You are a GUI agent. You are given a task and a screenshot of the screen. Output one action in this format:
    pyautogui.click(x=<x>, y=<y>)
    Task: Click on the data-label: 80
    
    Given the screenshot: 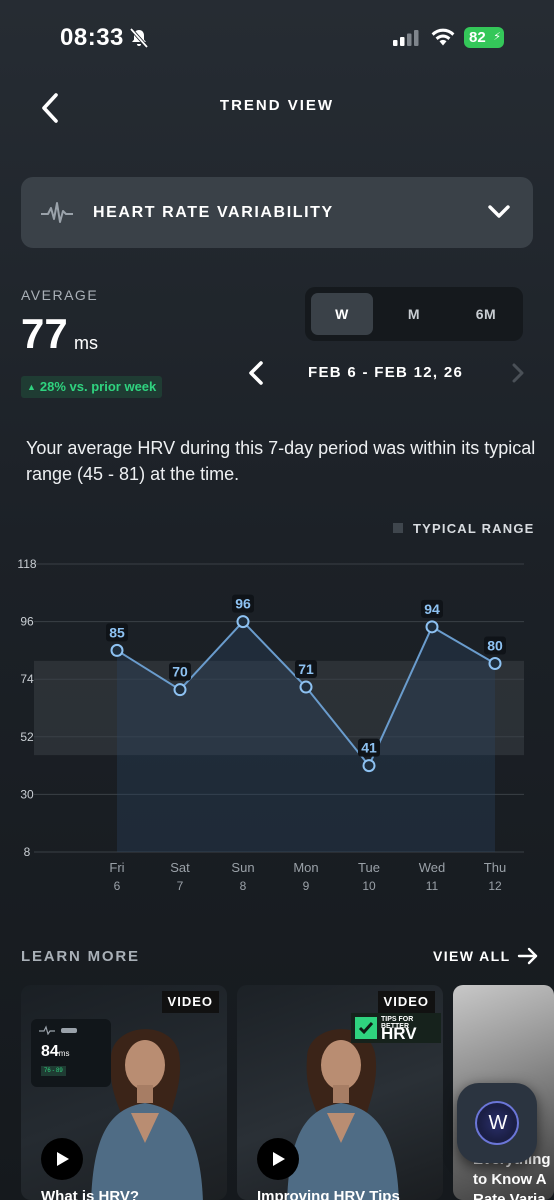 What is the action you would take?
    pyautogui.click(x=495, y=645)
    